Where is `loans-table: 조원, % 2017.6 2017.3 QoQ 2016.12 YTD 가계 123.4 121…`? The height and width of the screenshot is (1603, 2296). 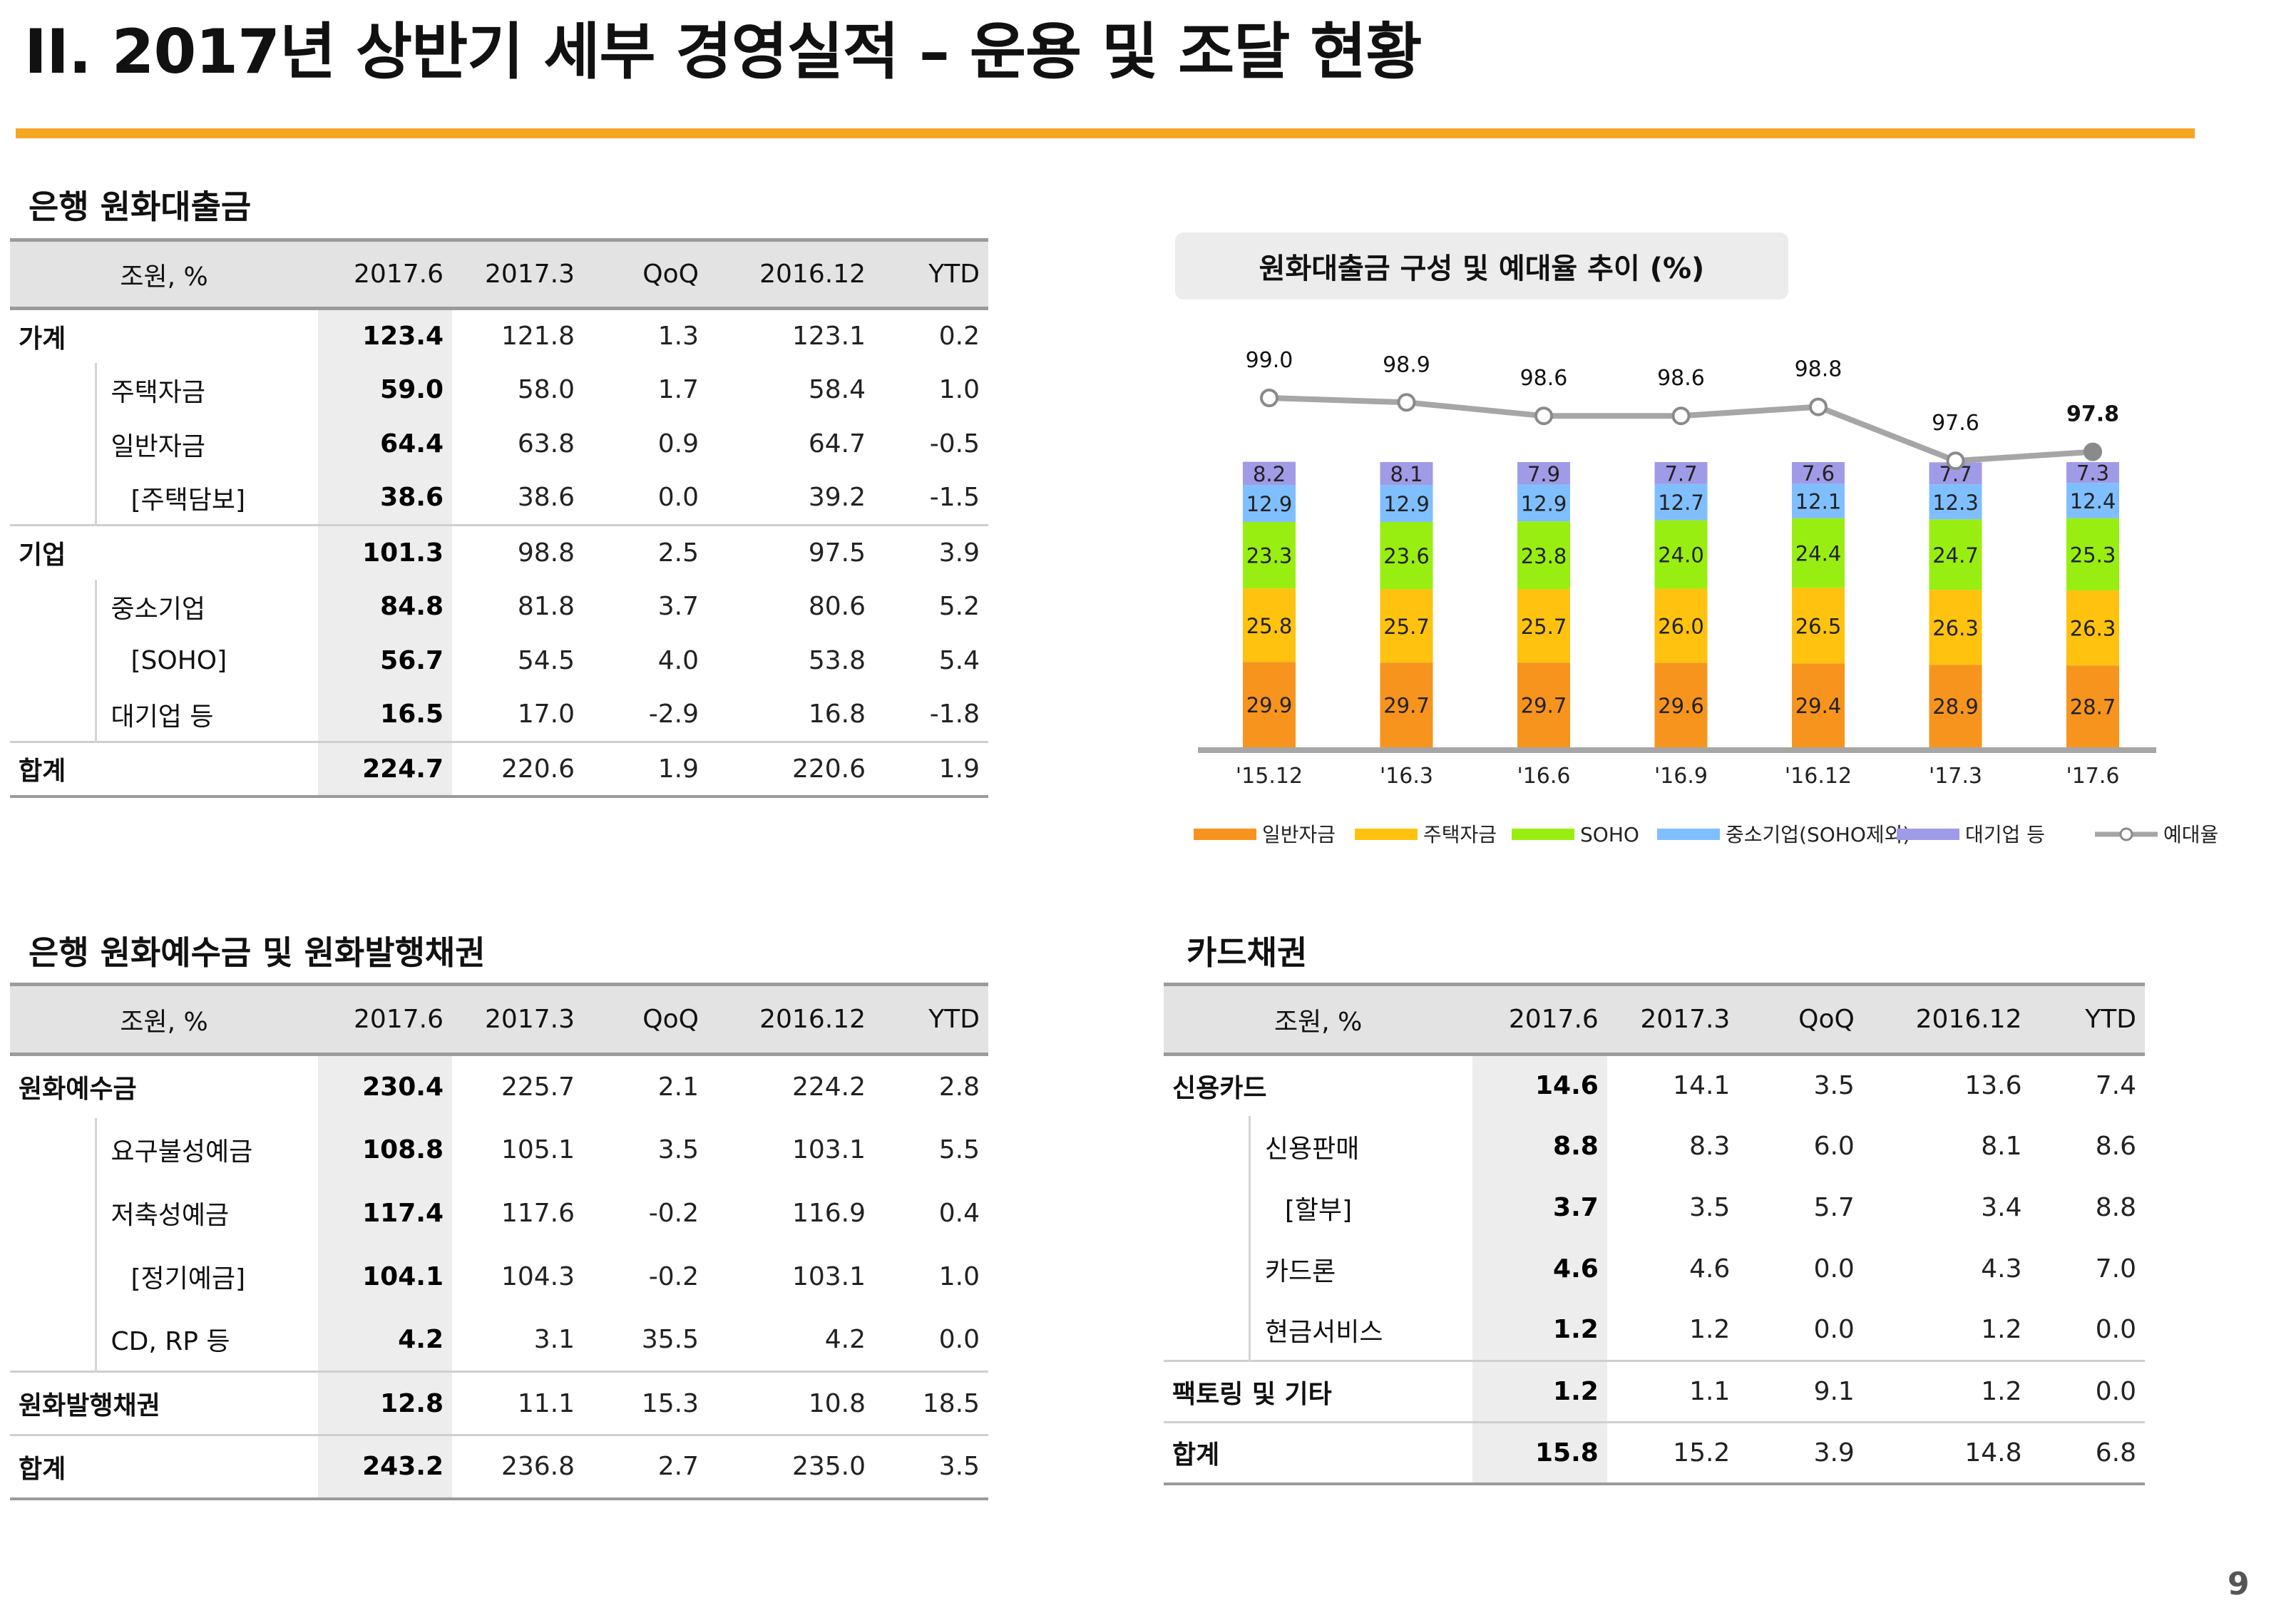
loans-table: 조원, % 2017.6 2017.3 QoQ 2016.12 YTD 가계 123.4 121… is located at coordinates (499, 518).